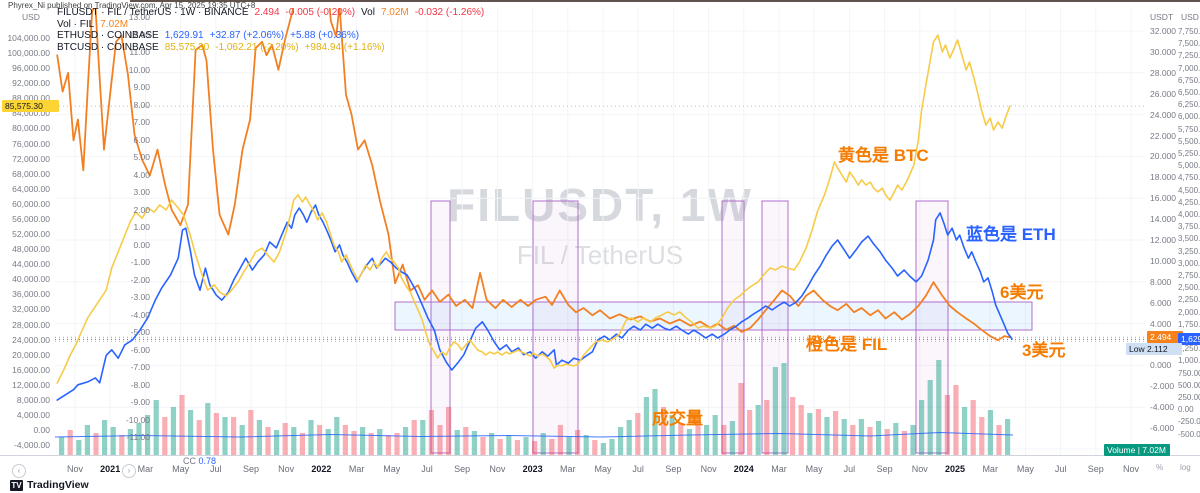 The image size is (1200, 493). Describe the element at coordinates (847, 344) in the screenshot. I see `annotation-fil: 橙色是 FIL` at that location.